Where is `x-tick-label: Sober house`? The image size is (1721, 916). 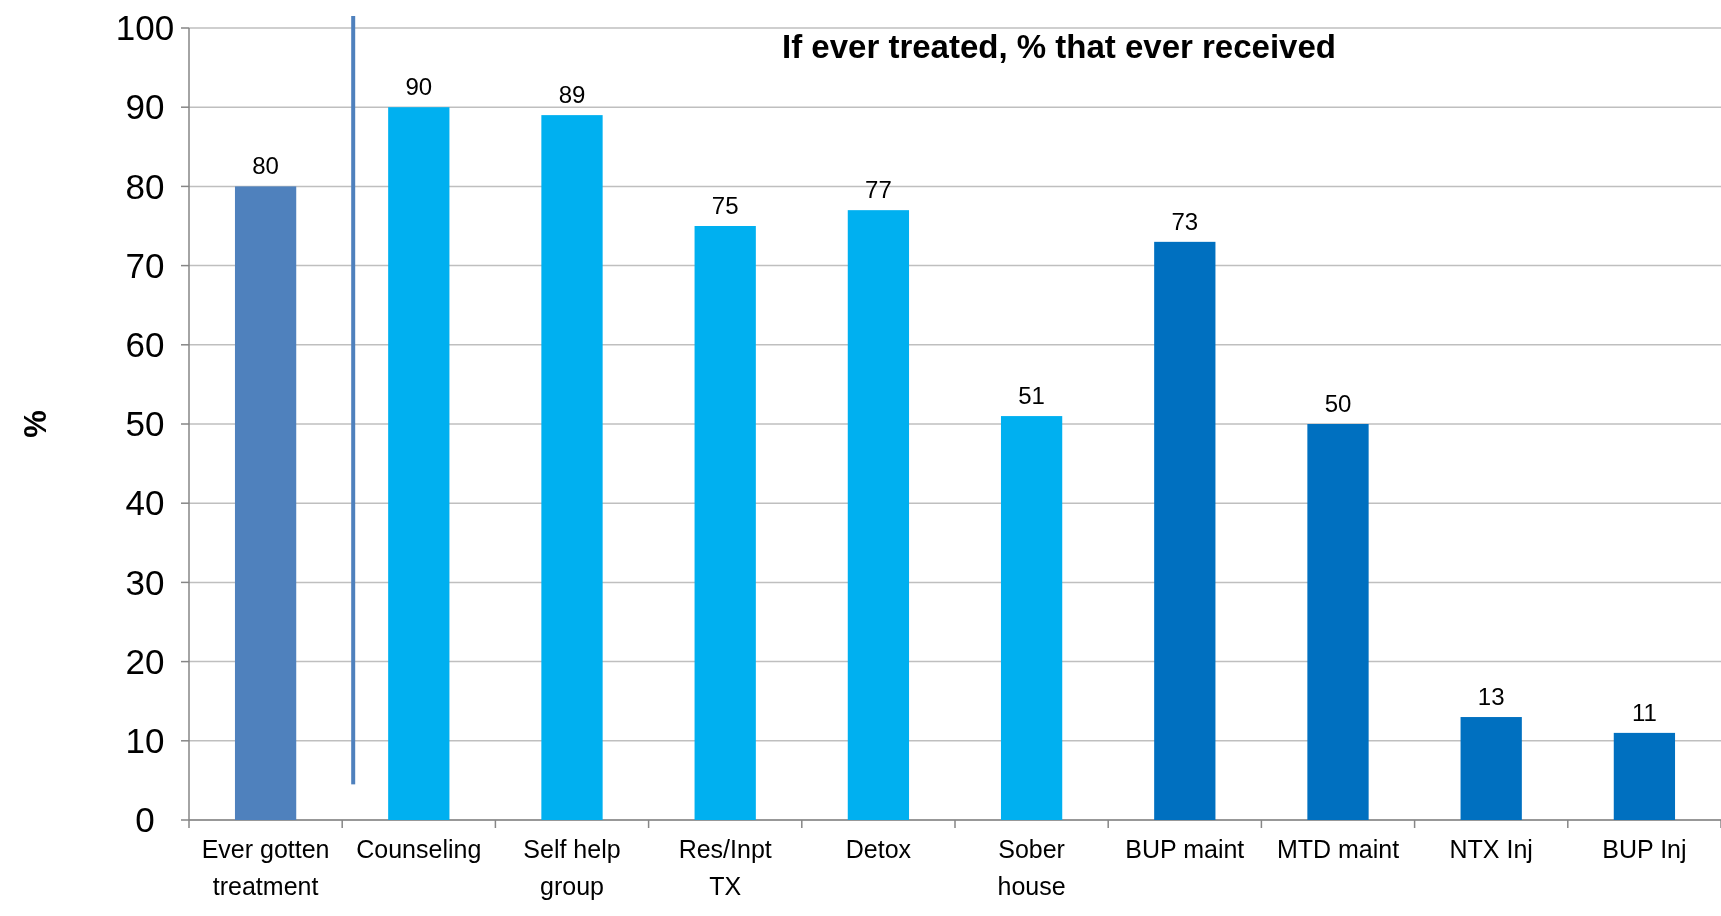 x-tick-label: Sober house is located at coordinates (1031, 867).